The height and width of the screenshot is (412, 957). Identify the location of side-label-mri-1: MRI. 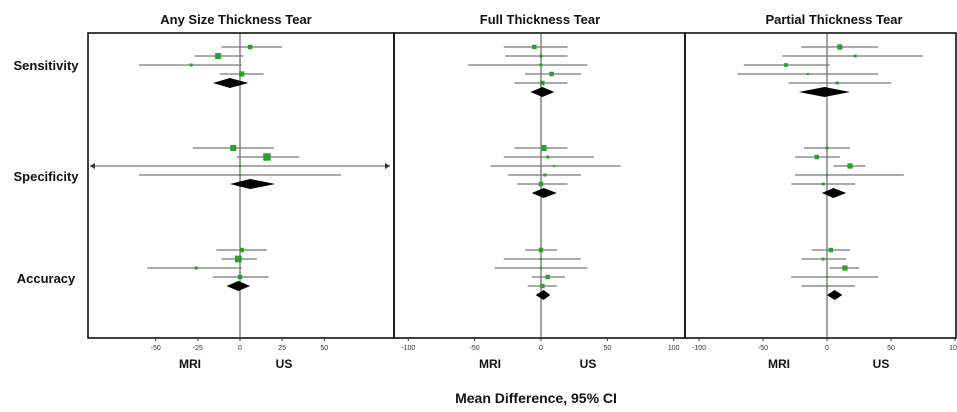
(190, 364).